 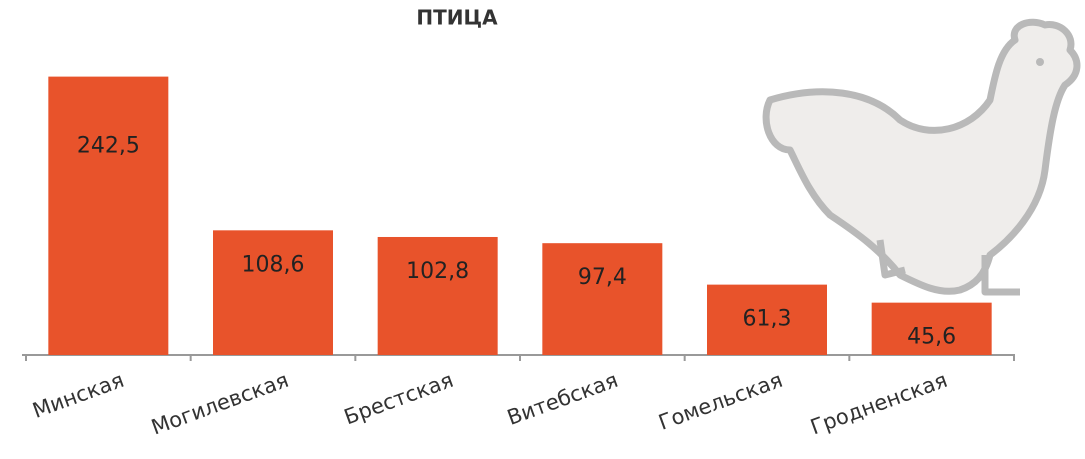 I want to click on value-label: 61,3, so click(x=767, y=319).